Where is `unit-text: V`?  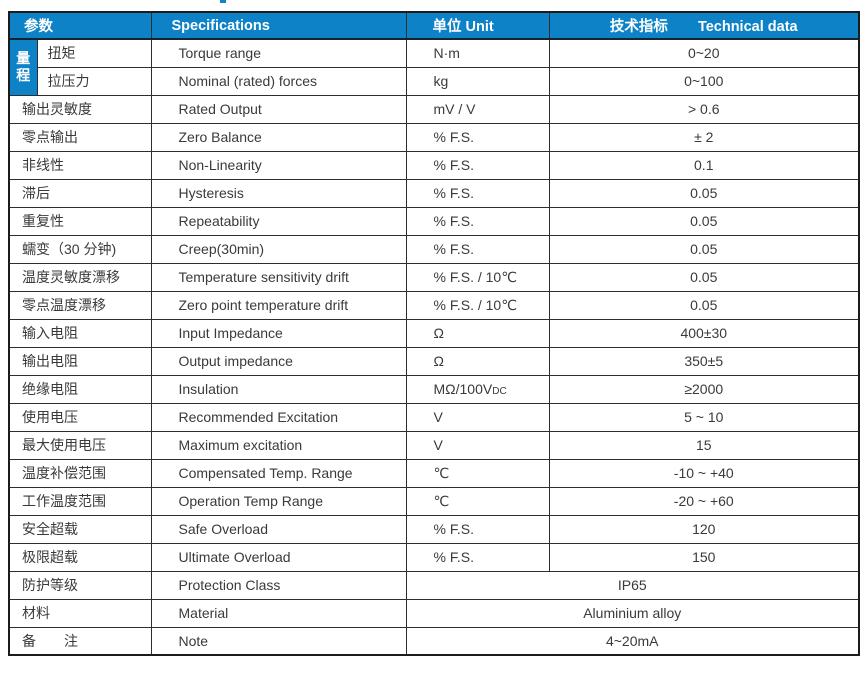 unit-text: V is located at coordinates (438, 445).